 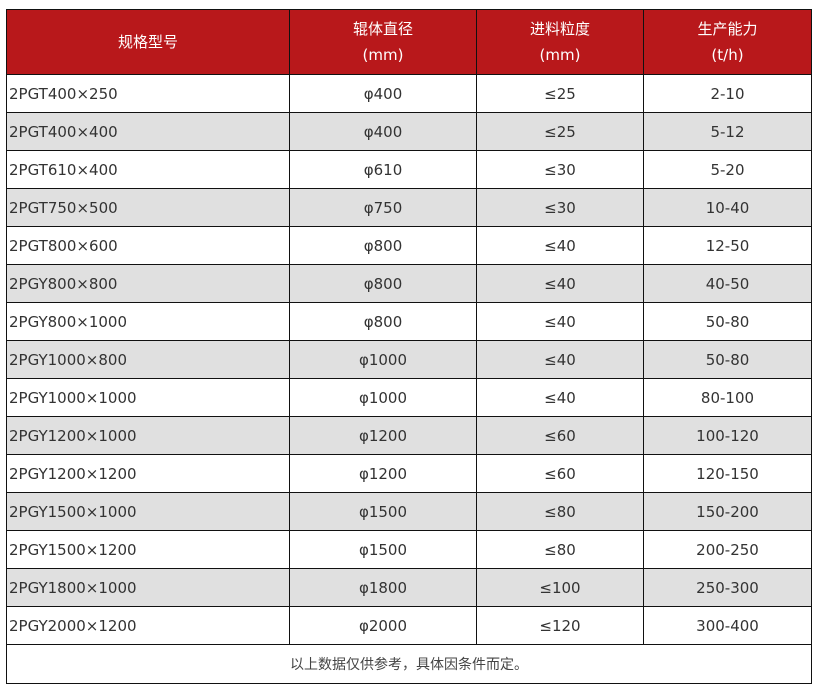 I want to click on table-row: 2PGT400×250 φ400 ≤25 2-10, so click(x=409, y=93).